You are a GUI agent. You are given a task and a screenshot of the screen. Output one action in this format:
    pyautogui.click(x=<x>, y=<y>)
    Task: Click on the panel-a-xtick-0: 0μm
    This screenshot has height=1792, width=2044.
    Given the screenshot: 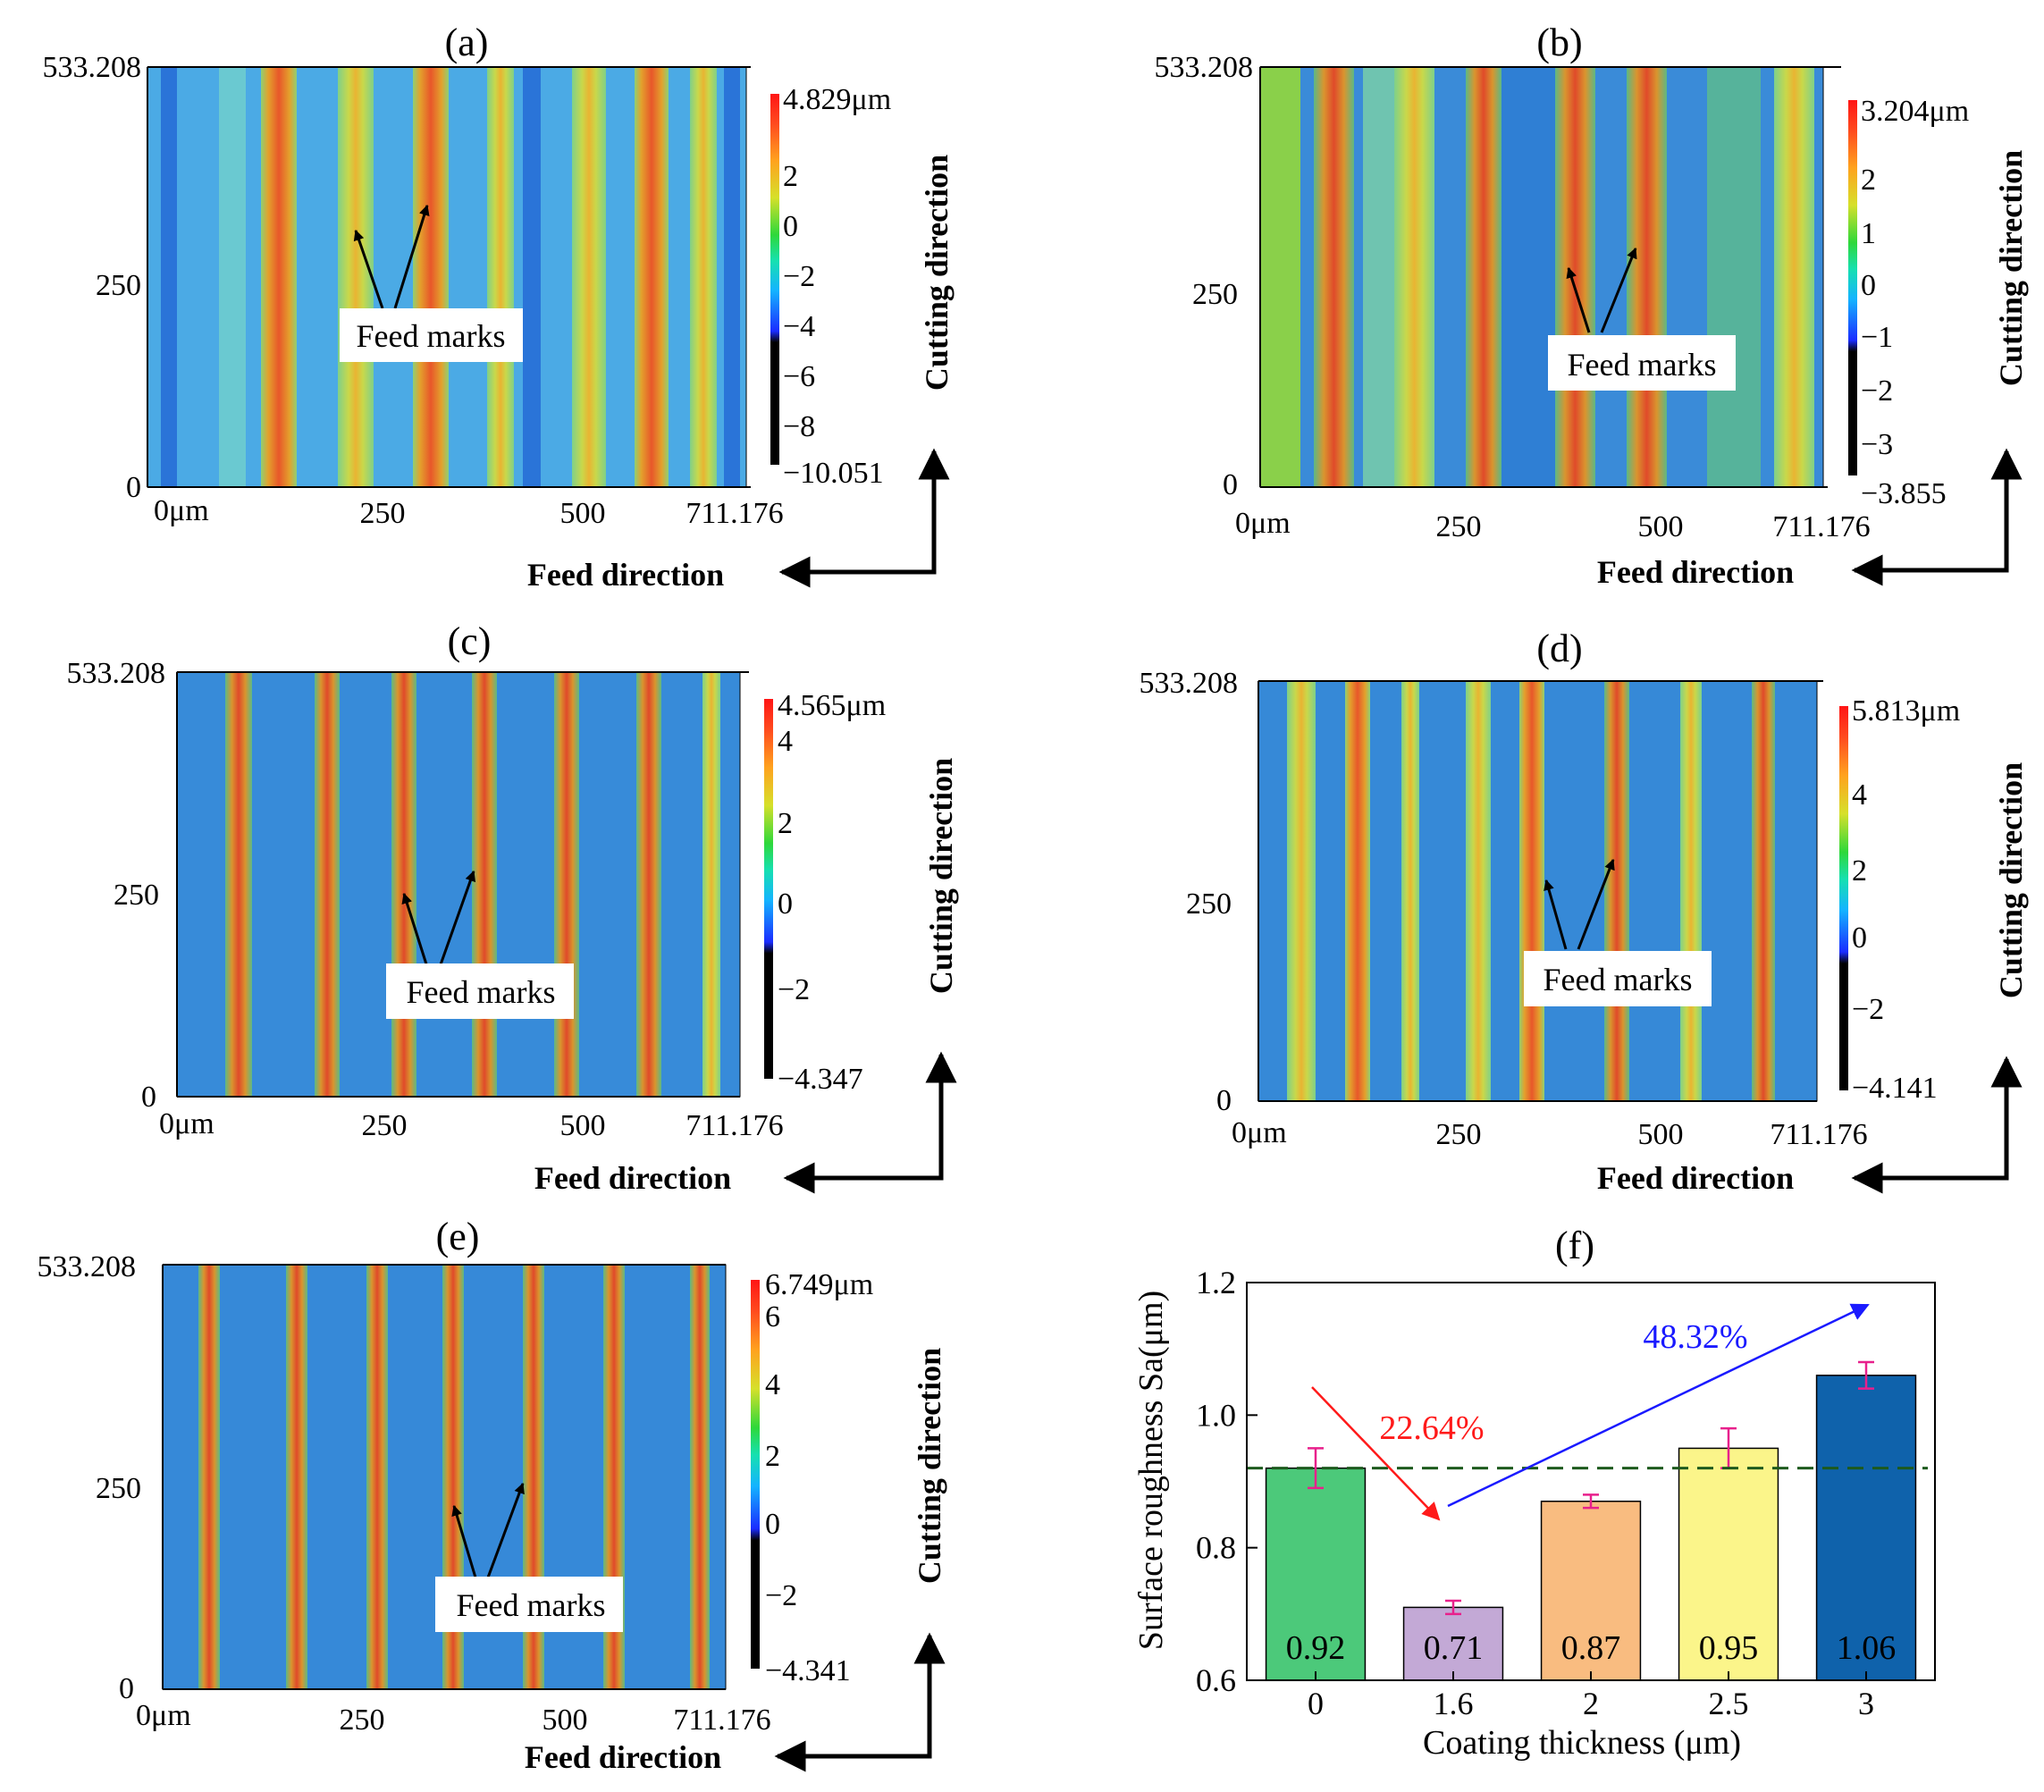 What is the action you would take?
    pyautogui.click(x=181, y=510)
    